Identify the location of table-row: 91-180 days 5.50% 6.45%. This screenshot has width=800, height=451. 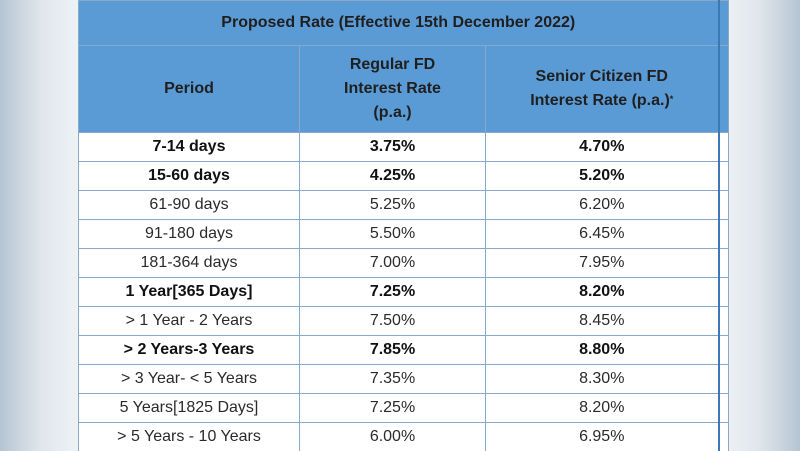
(404, 234).